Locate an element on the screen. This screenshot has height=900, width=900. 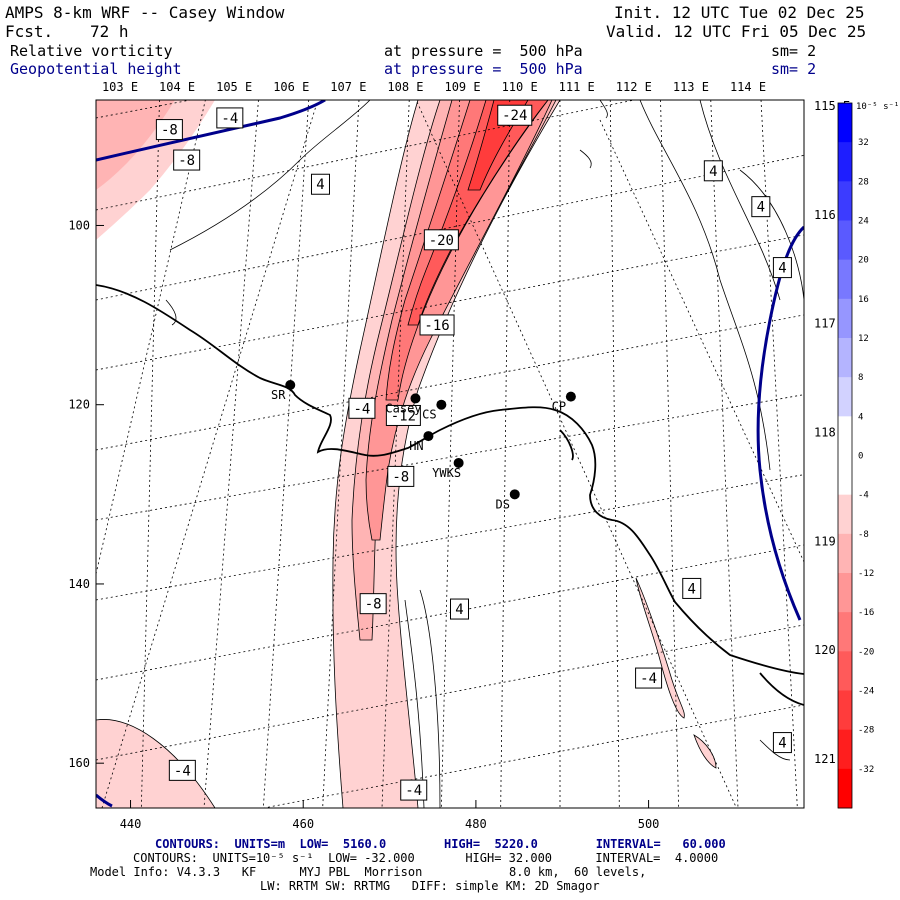
contour-label: -16 is located at coordinates (436, 326).